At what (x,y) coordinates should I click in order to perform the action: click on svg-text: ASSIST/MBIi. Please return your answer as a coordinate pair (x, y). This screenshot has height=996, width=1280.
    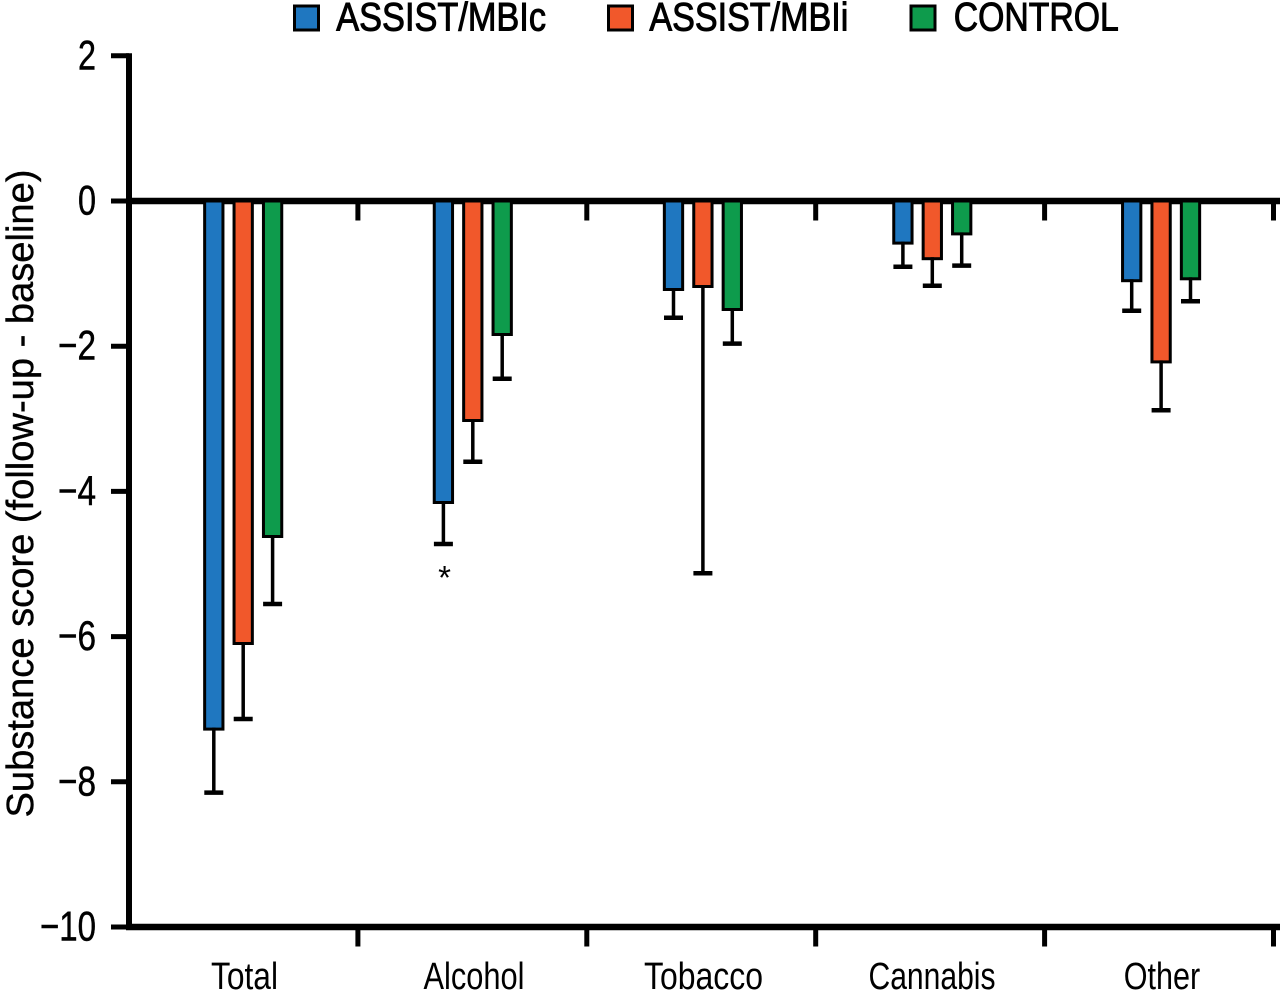
    Looking at the image, I should click on (748, 20).